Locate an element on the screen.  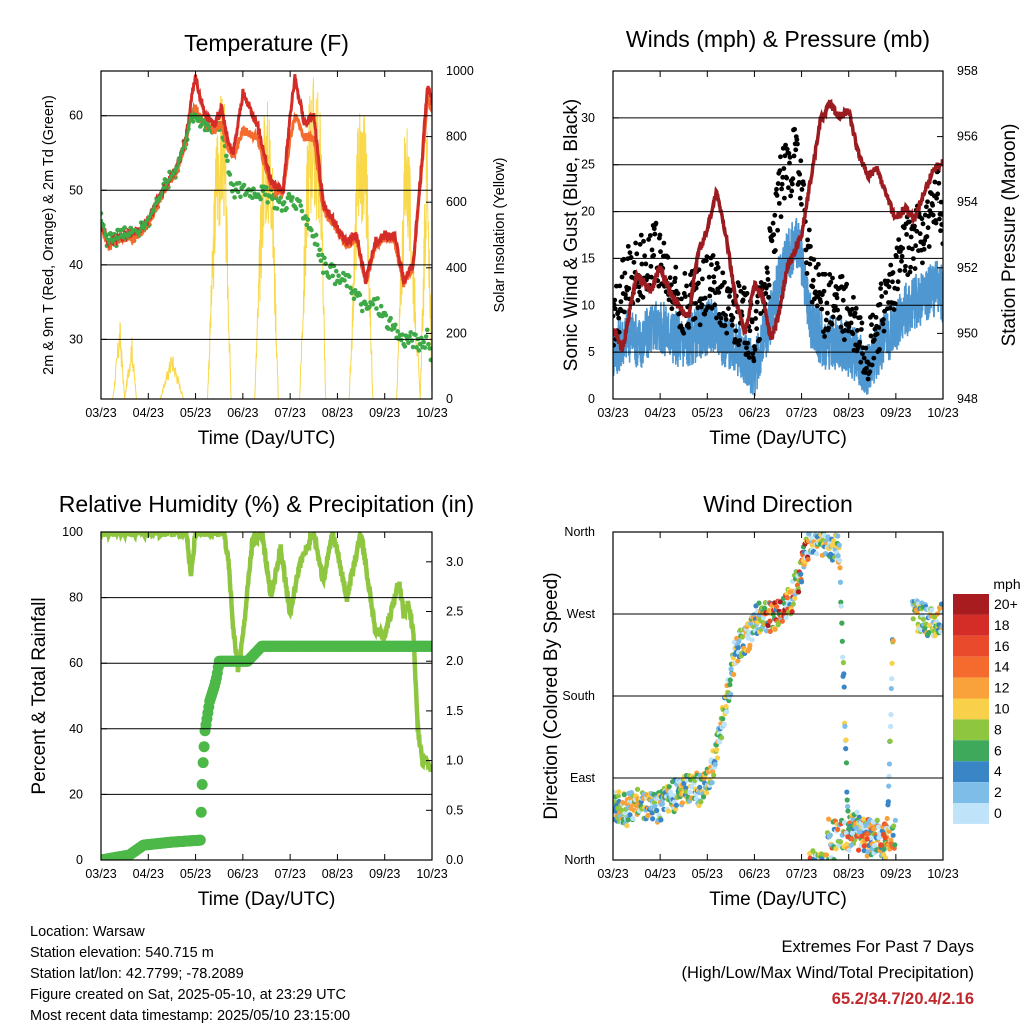
legend-label: 12 is located at coordinates (1002, 688).